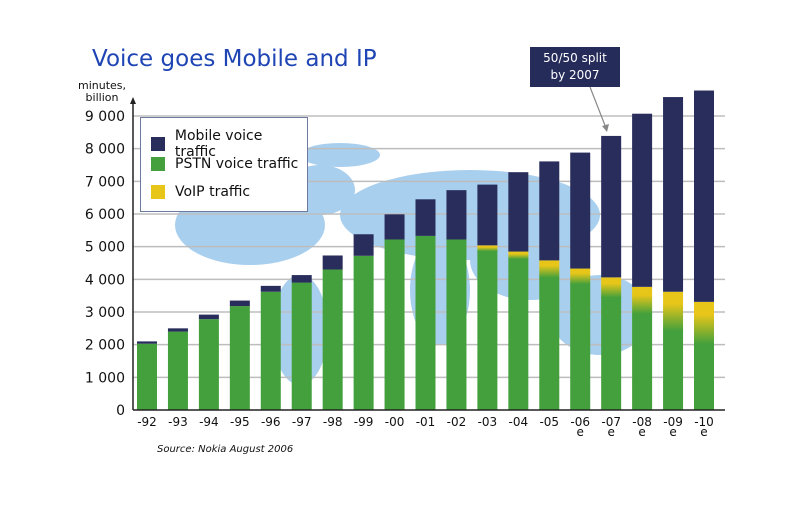 The width and height of the screenshot is (800, 505). I want to click on y-tick-label: 7 000, so click(105, 182).